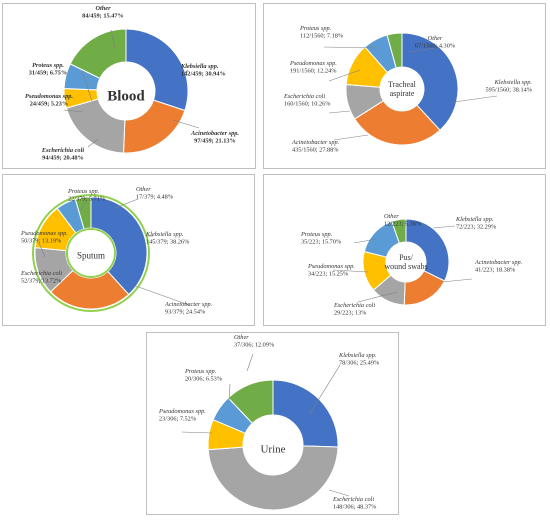 The height and width of the screenshot is (520, 550). I want to click on category-value: 67/1560; 4.30%, so click(435, 46).